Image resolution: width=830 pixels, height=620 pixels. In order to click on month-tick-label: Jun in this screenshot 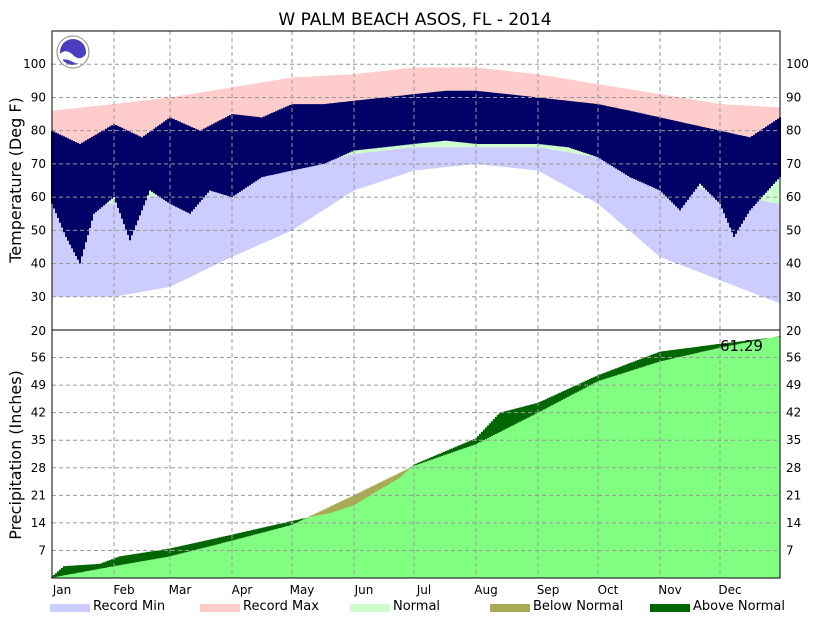, I will do `click(364, 590)`.